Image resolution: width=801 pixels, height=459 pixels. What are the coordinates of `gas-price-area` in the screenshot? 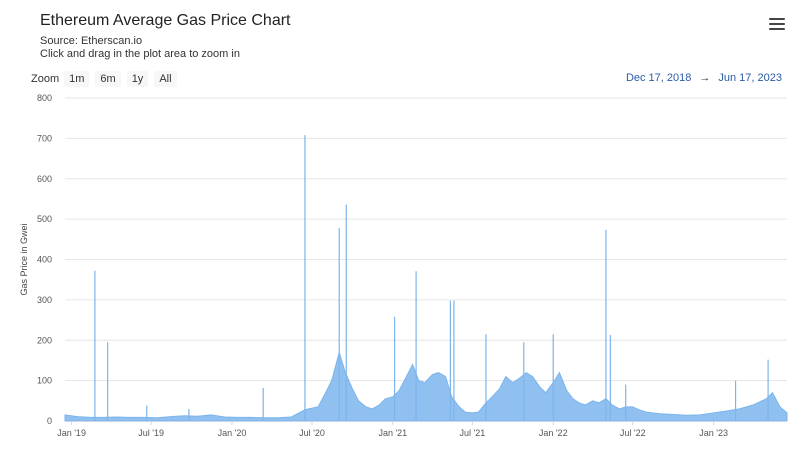 It's located at (426, 386).